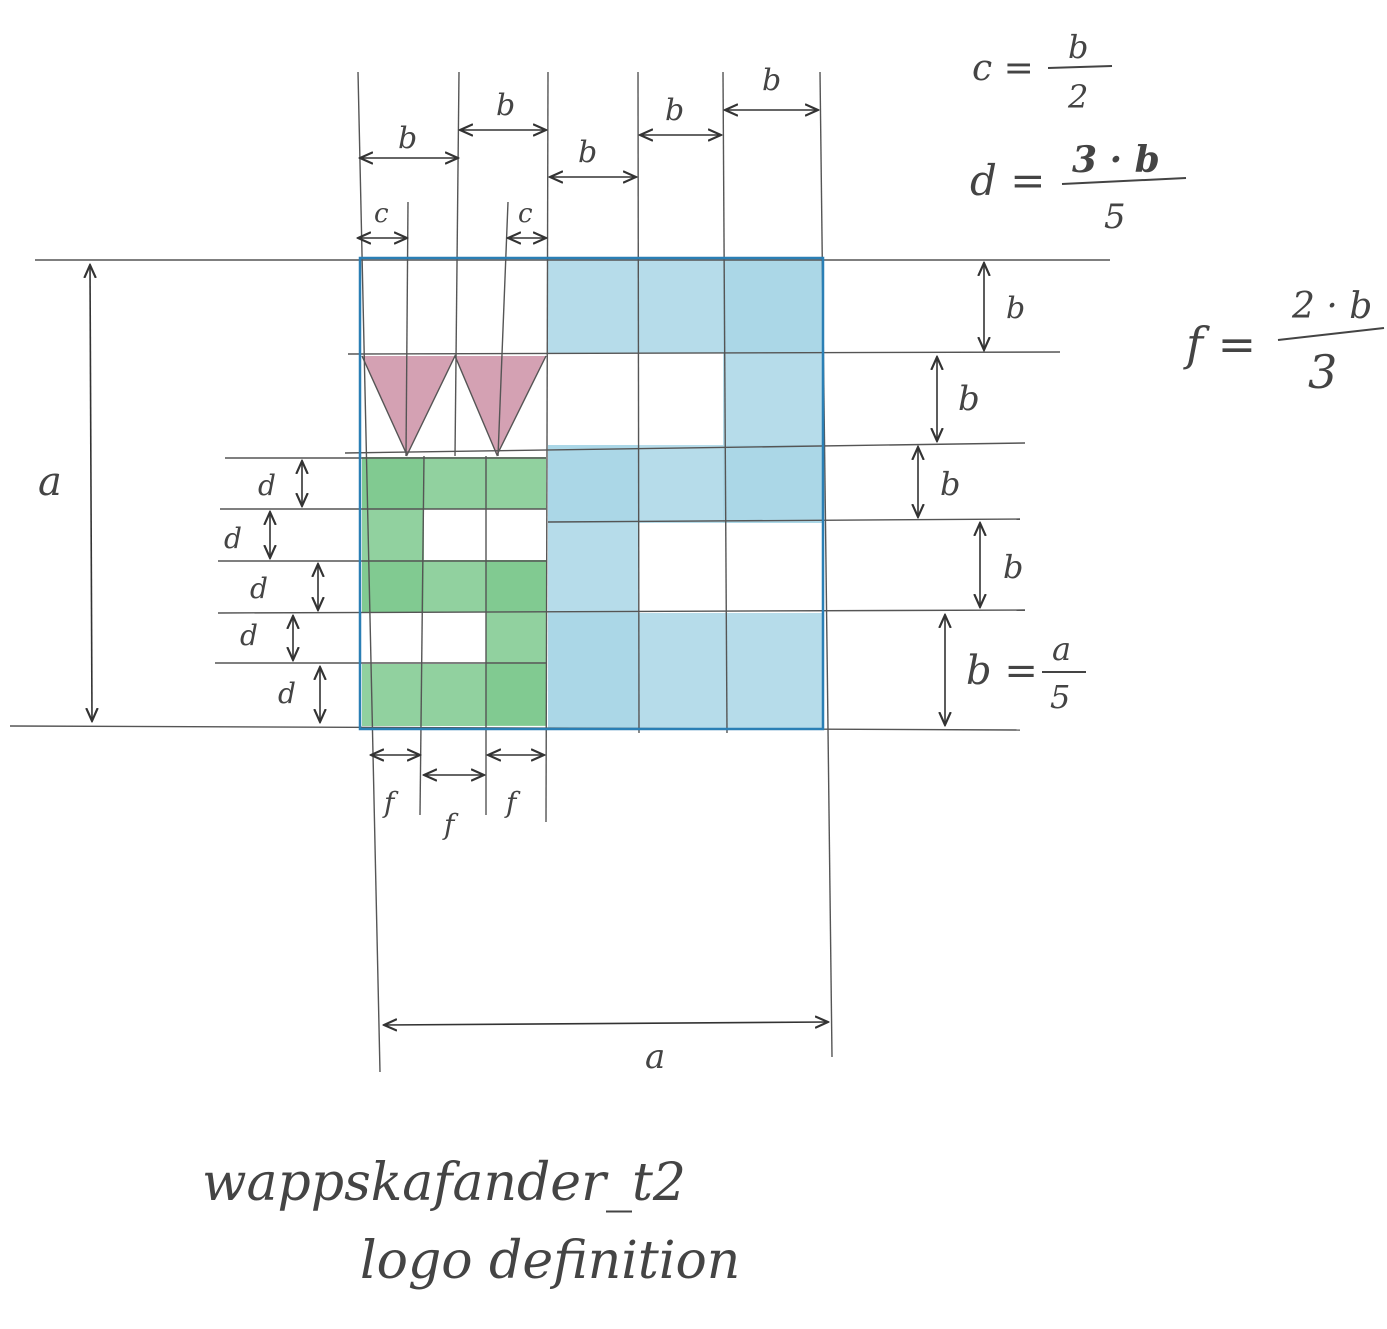 This screenshot has height=1329, width=1387. What do you see at coordinates (1080, 67) in the screenshot?
I see `formula-c-bar` at bounding box center [1080, 67].